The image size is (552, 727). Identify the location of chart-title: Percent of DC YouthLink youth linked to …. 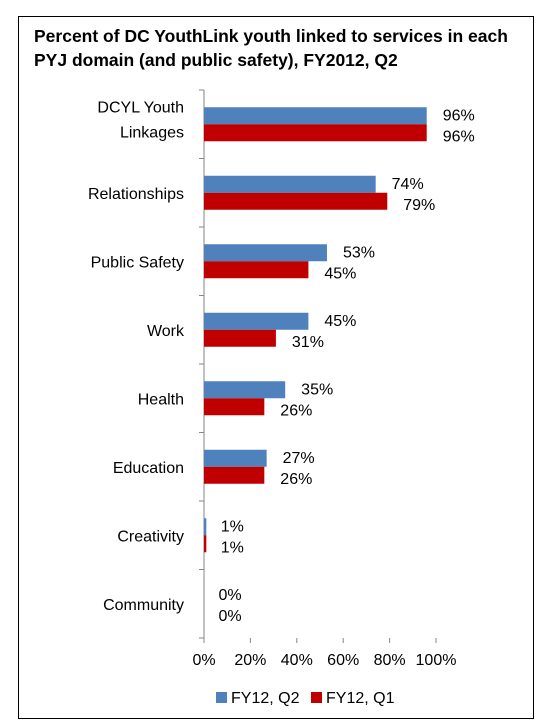
(271, 48).